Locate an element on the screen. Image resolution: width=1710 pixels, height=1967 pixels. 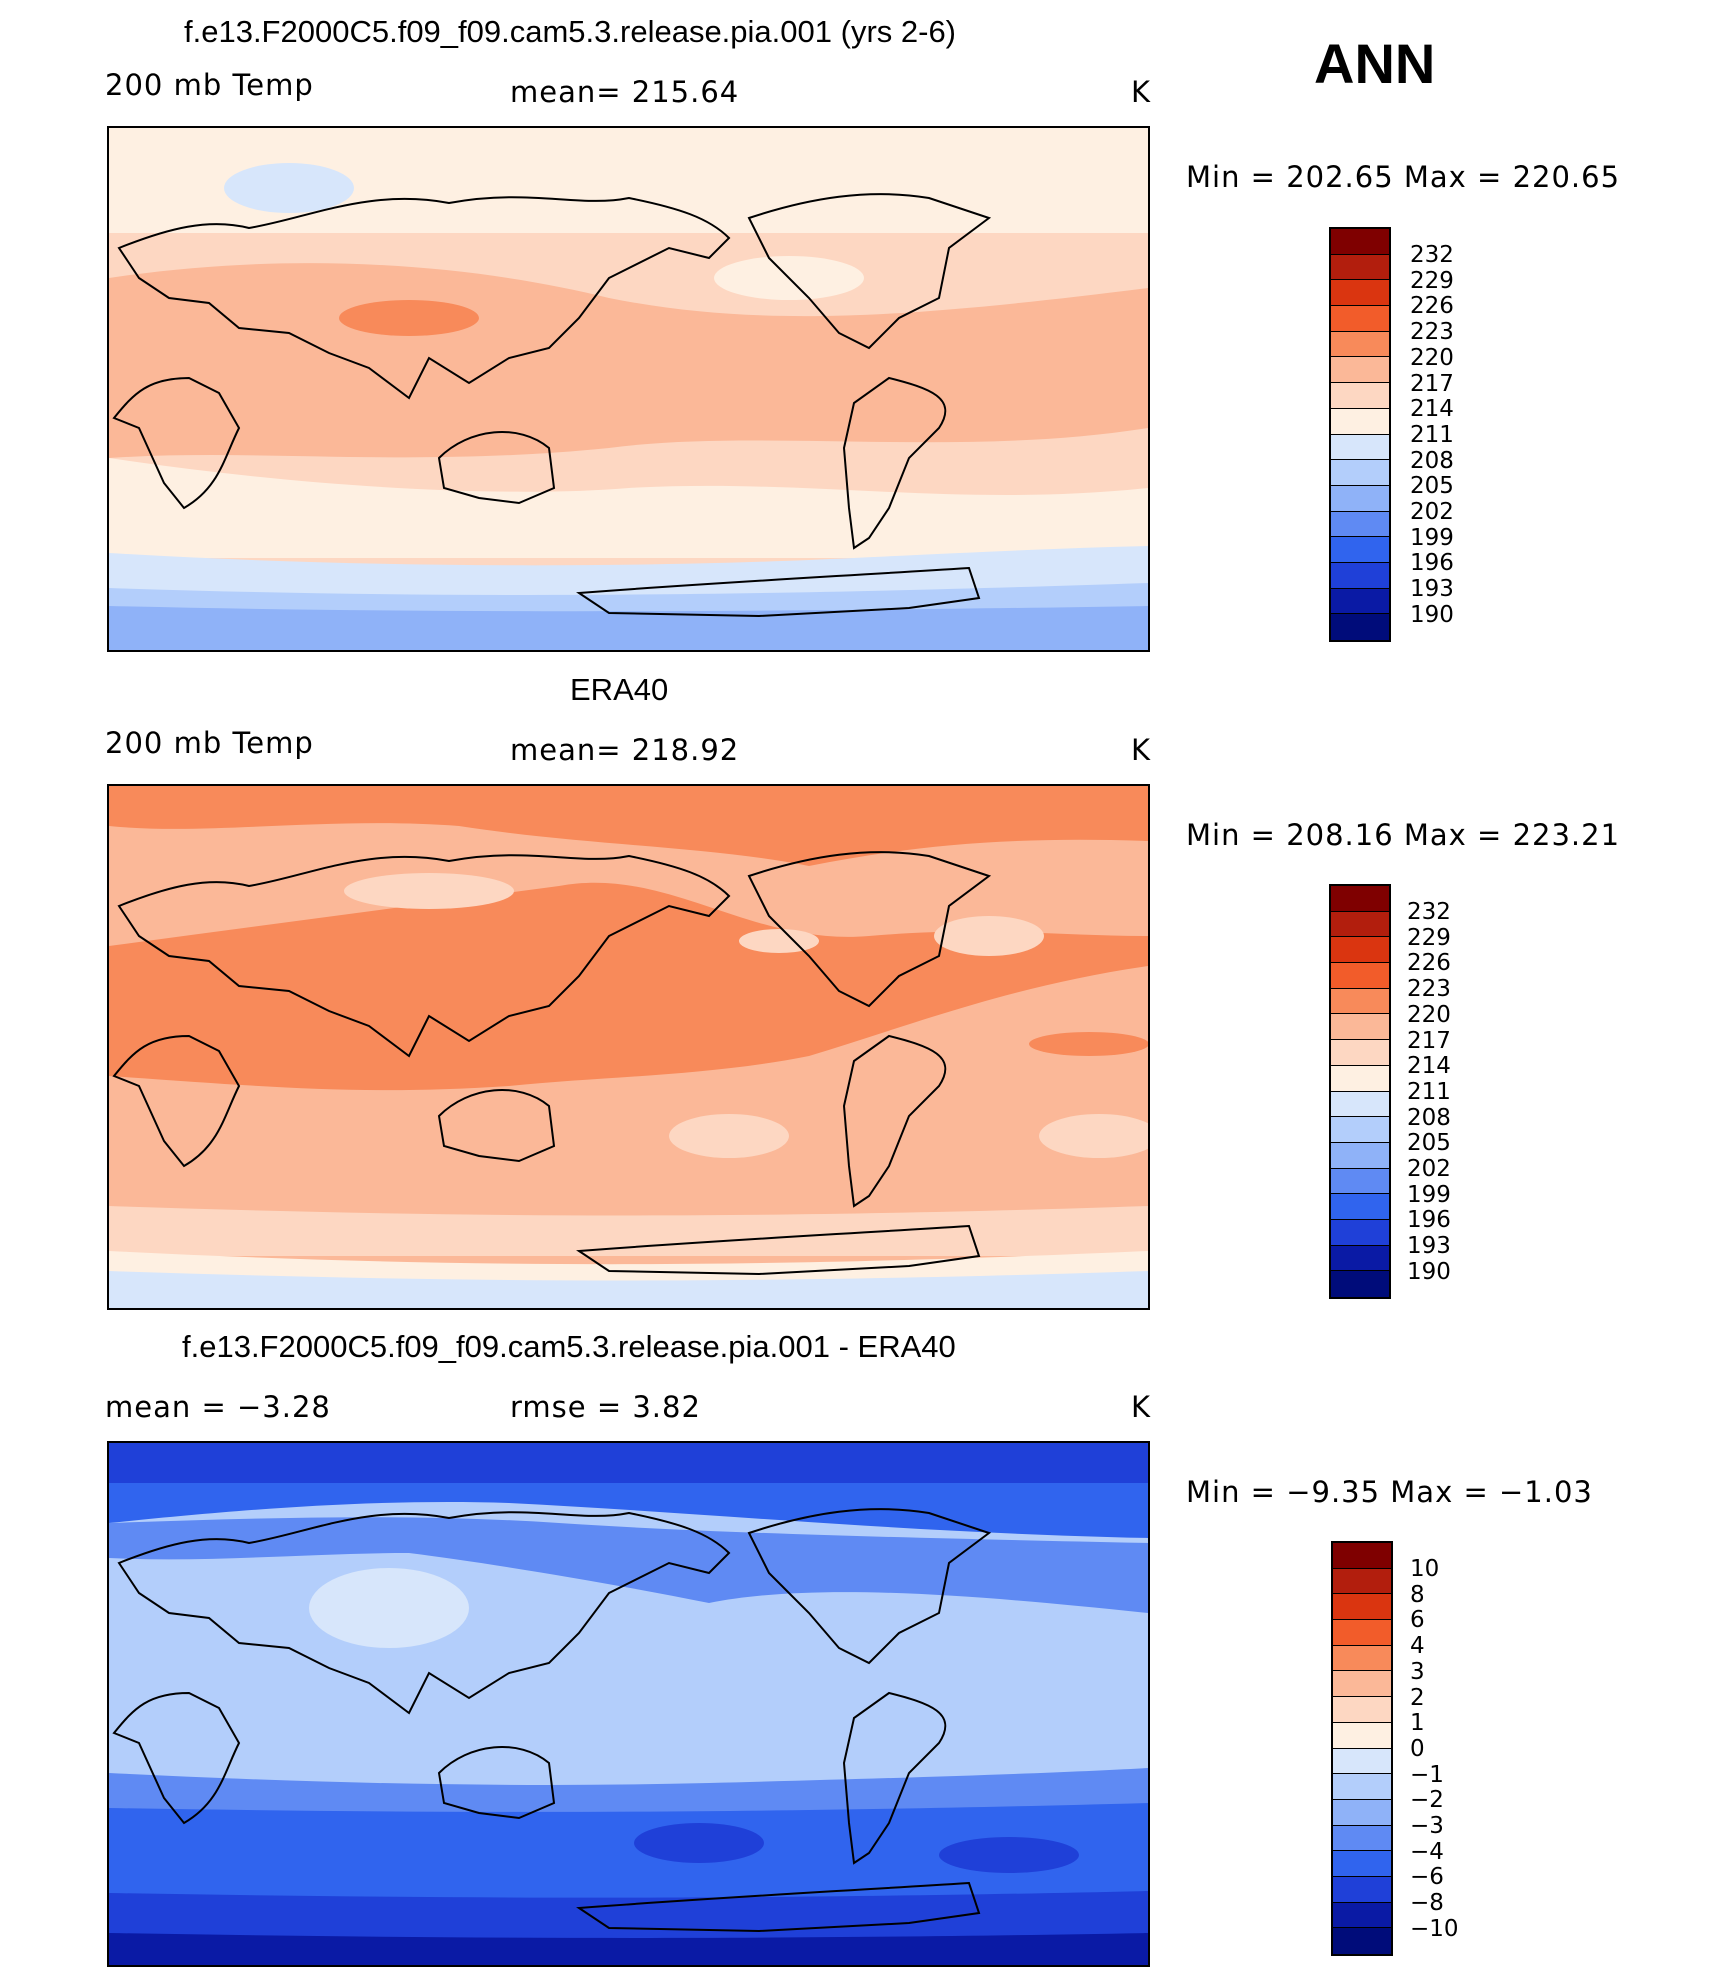
panel3-coastlines is located at coordinates (552, 1720).